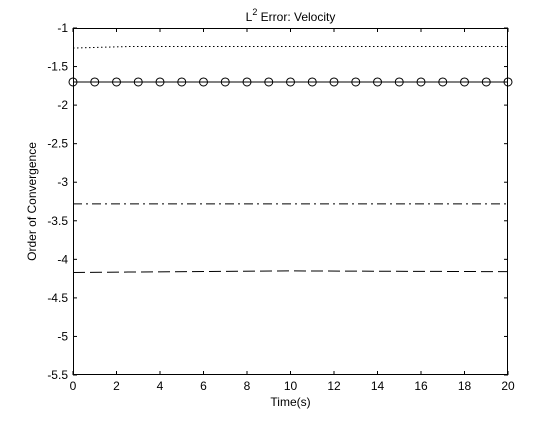  What do you see at coordinates (334, 386) in the screenshot?
I see `x-tick-label: 12` at bounding box center [334, 386].